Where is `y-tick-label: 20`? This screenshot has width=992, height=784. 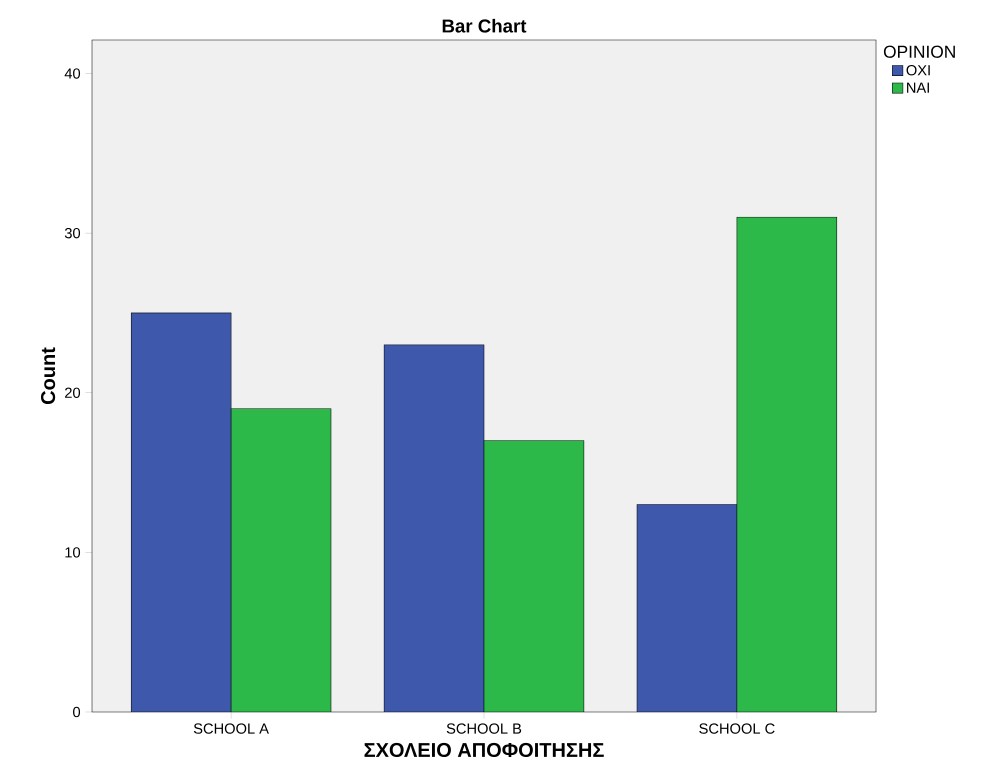
y-tick-label: 20 is located at coordinates (72, 393).